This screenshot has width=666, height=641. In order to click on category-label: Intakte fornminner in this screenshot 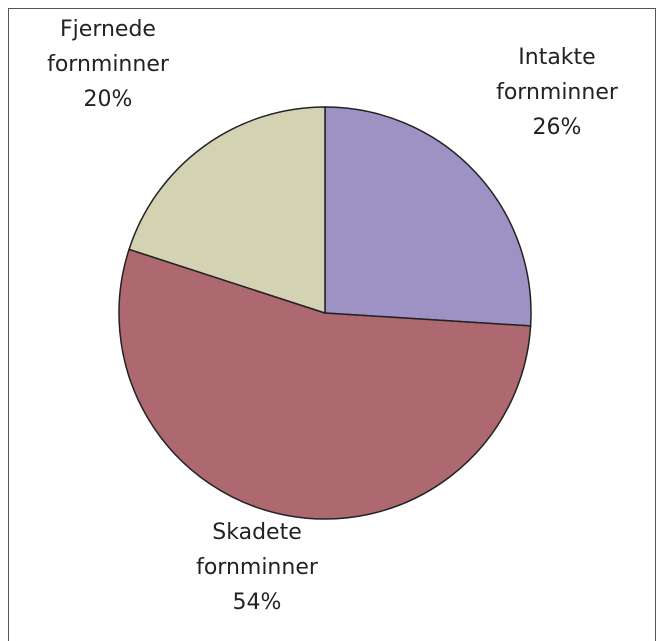, I will do `click(557, 75)`.